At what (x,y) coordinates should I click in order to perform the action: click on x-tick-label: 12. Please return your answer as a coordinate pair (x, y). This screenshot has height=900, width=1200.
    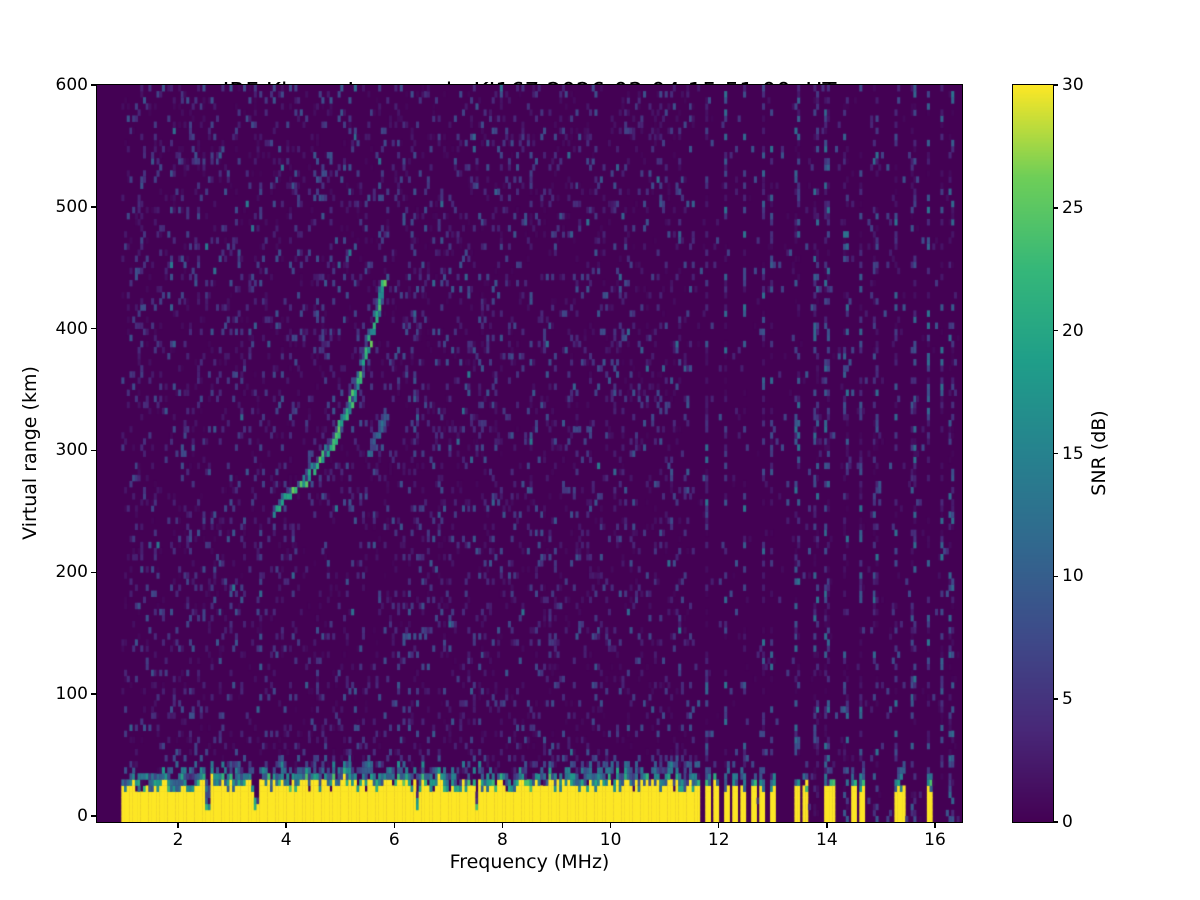
    Looking at the image, I should click on (718, 840).